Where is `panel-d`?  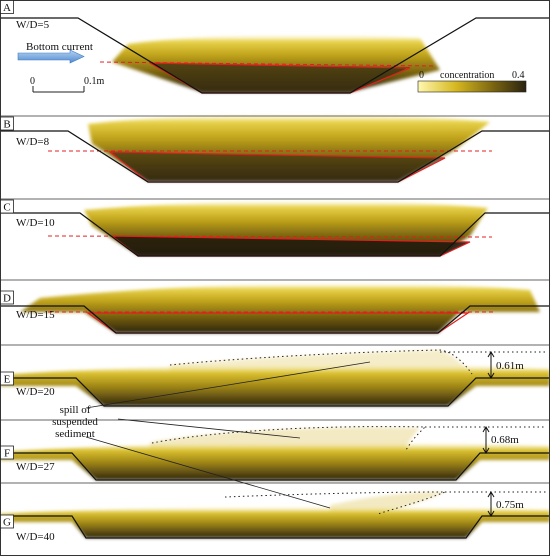
panel-d is located at coordinates (275, 308).